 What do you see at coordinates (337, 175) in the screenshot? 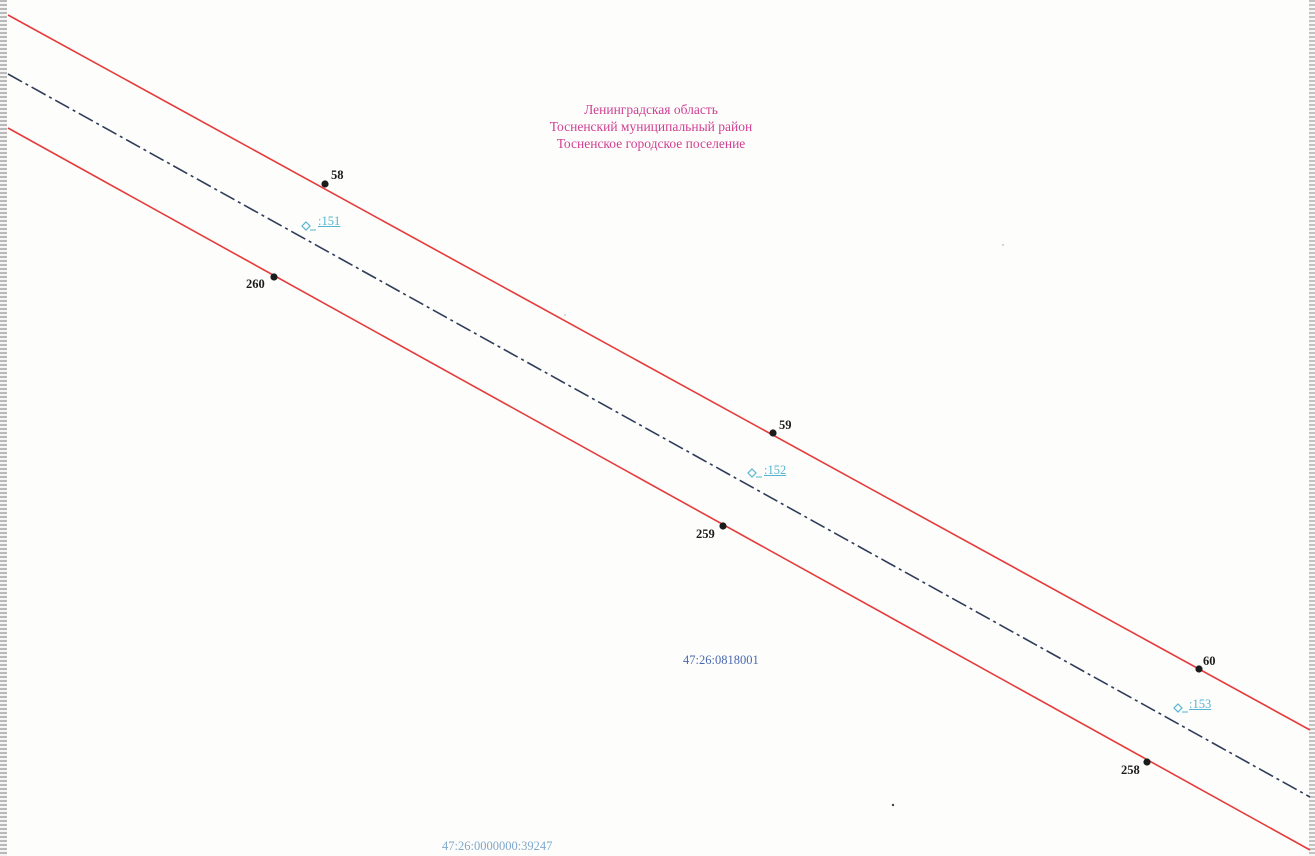
I see `point-label-58: 58` at bounding box center [337, 175].